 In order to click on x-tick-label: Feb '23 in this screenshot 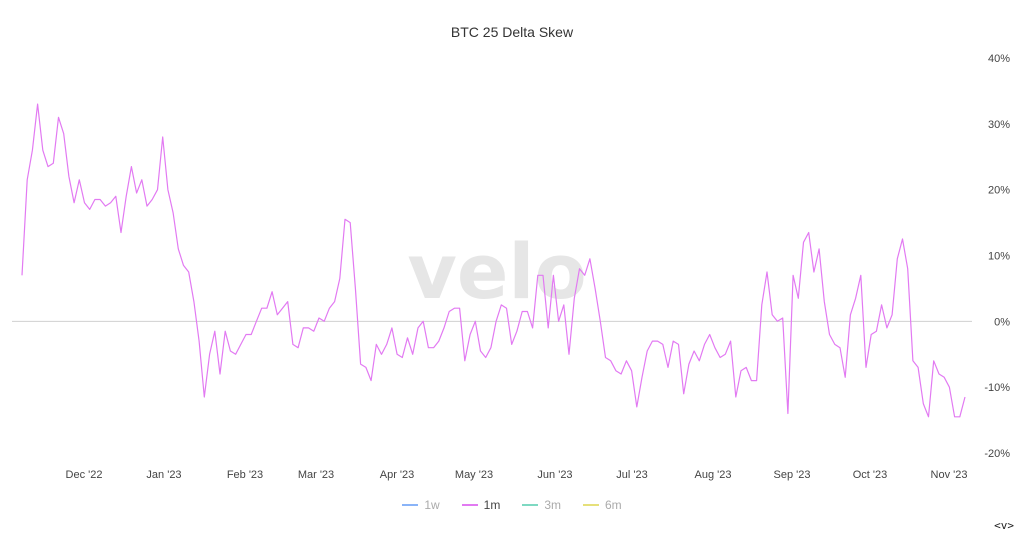, I will do `click(245, 475)`.